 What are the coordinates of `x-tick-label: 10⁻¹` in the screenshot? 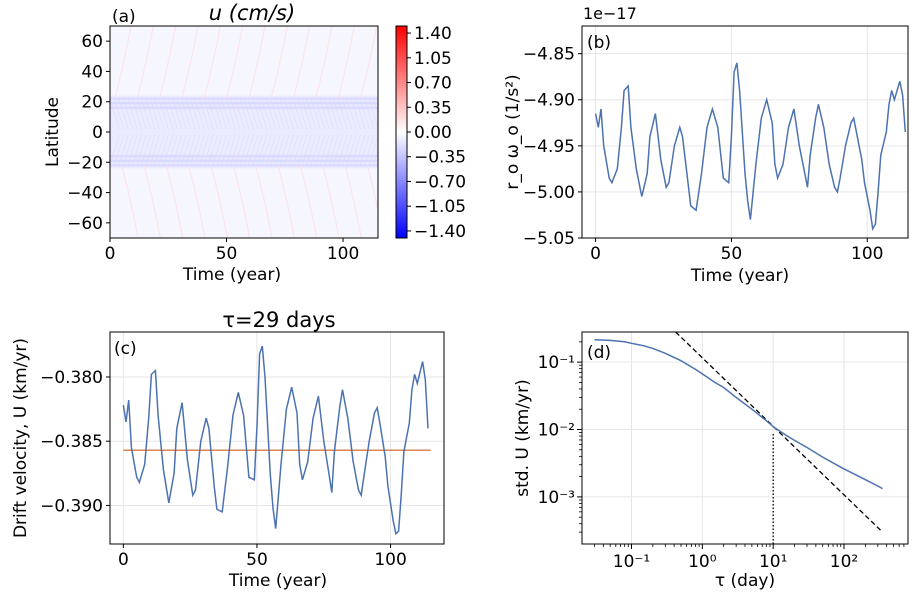 It's located at (631, 562).